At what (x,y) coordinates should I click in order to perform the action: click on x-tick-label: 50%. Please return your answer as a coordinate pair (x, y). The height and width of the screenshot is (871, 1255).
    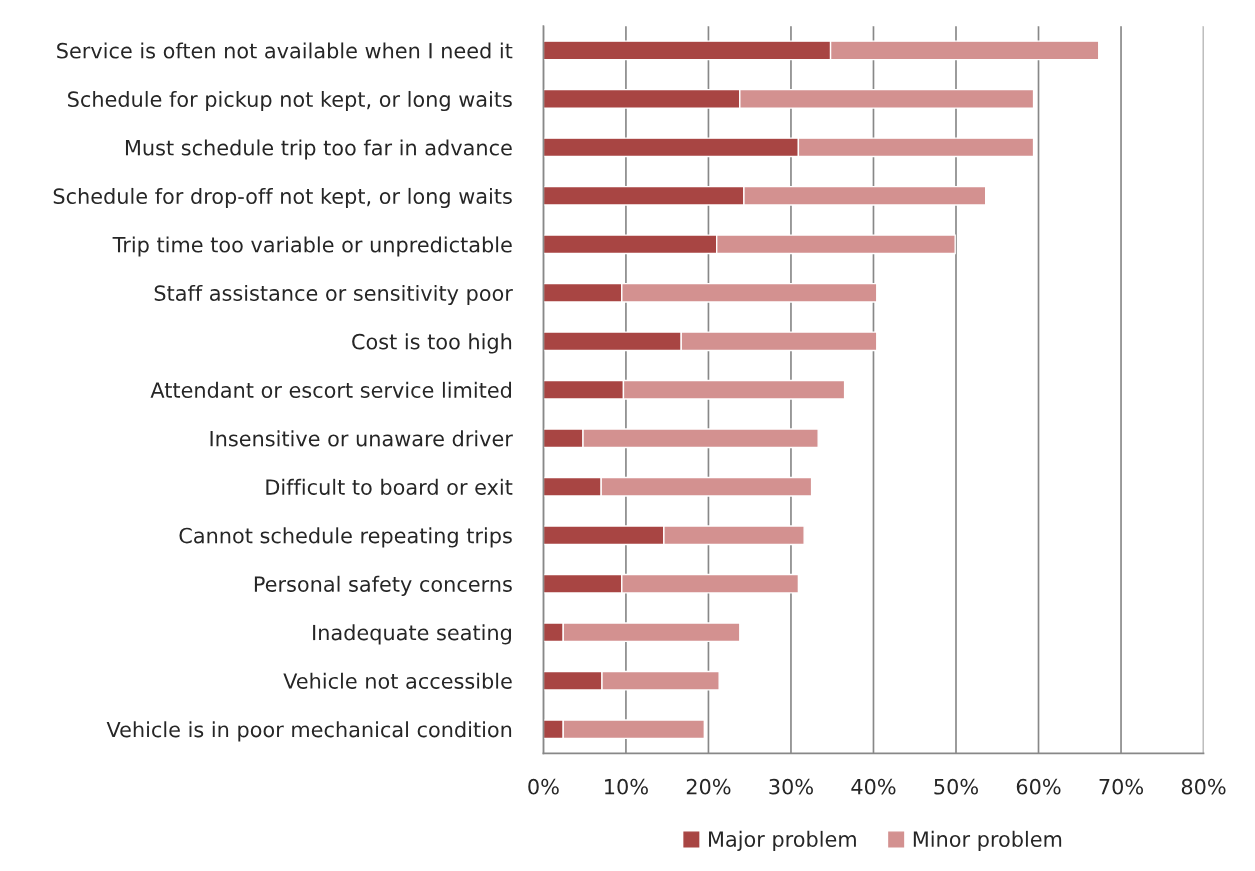
    Looking at the image, I should click on (956, 786).